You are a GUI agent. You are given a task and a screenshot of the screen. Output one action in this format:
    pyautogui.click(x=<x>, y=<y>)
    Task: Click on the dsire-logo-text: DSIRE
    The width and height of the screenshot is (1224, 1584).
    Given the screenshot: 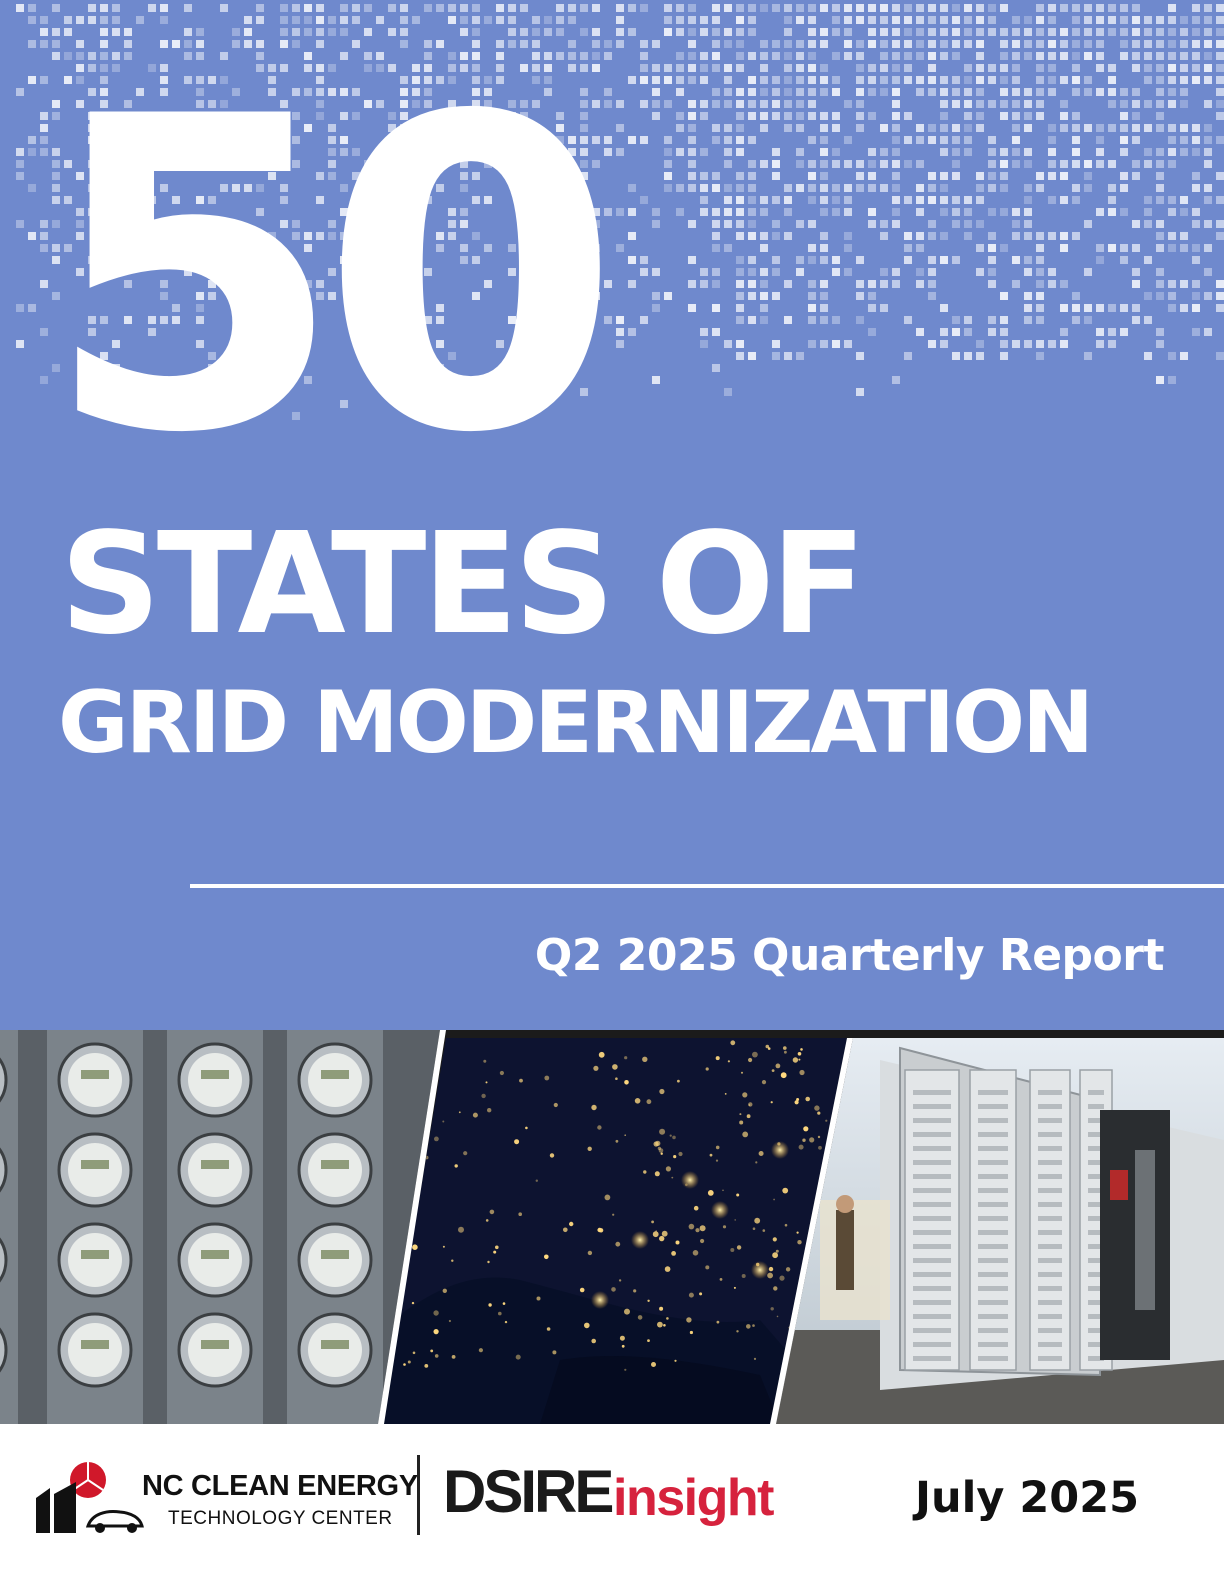 What is the action you would take?
    pyautogui.click(x=528, y=1491)
    